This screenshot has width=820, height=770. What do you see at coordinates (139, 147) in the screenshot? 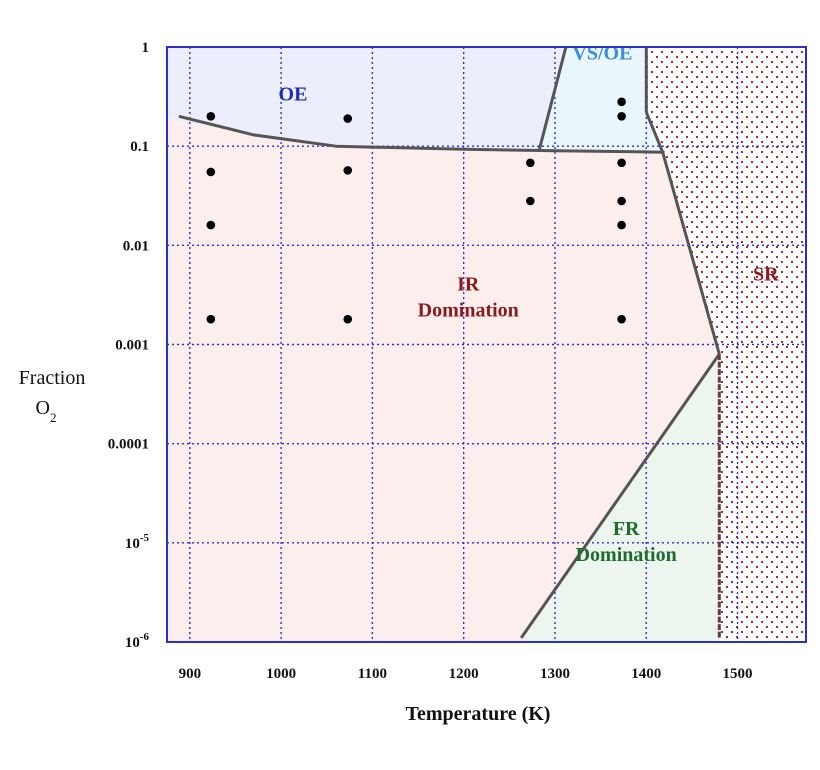
I see `y-tick-label: 0.1` at bounding box center [139, 147].